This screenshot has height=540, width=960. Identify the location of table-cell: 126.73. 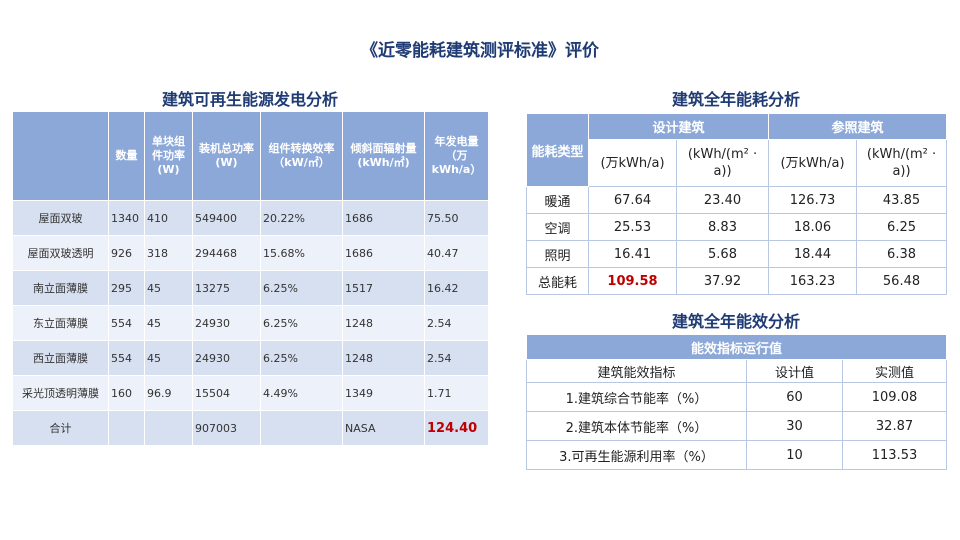
(813, 200).